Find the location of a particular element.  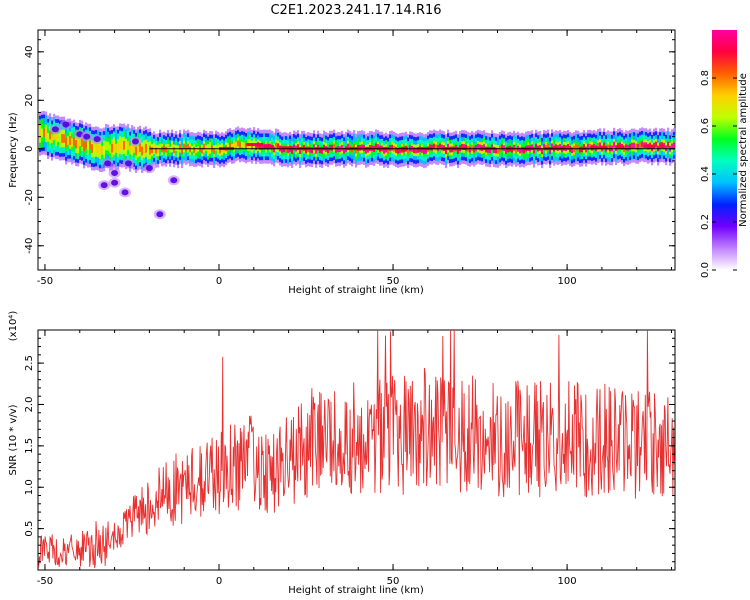

snr-y-axis-label: SNR (10 * v/v) is located at coordinates (13, 439).